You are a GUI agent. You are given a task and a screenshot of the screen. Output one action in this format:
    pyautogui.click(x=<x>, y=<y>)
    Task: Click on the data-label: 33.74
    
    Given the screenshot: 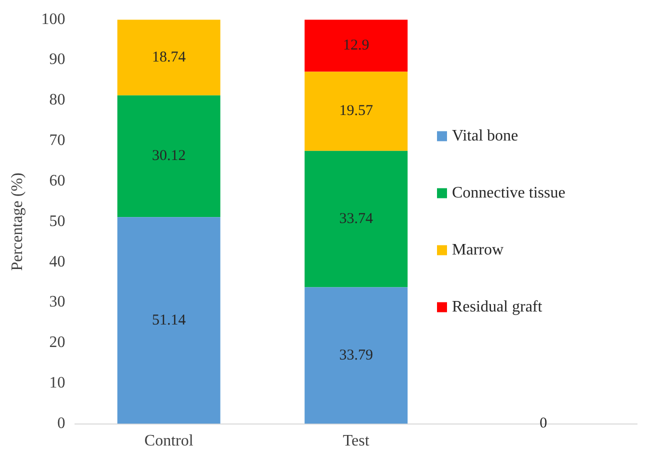 What is the action you would take?
    pyautogui.click(x=356, y=218)
    